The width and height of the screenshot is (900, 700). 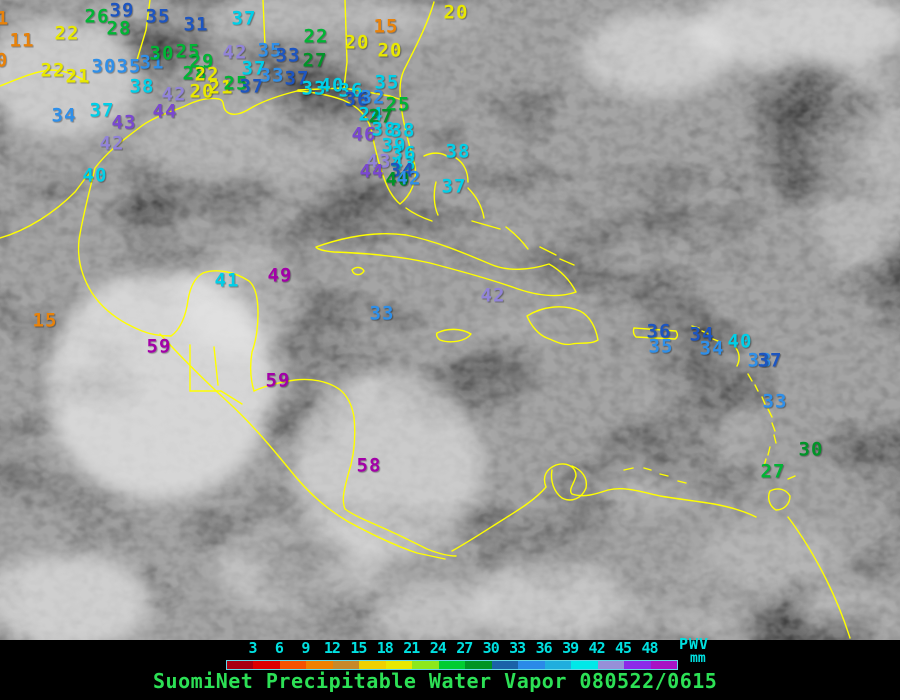 I want to click on island-trinidad, so click(x=781, y=493).